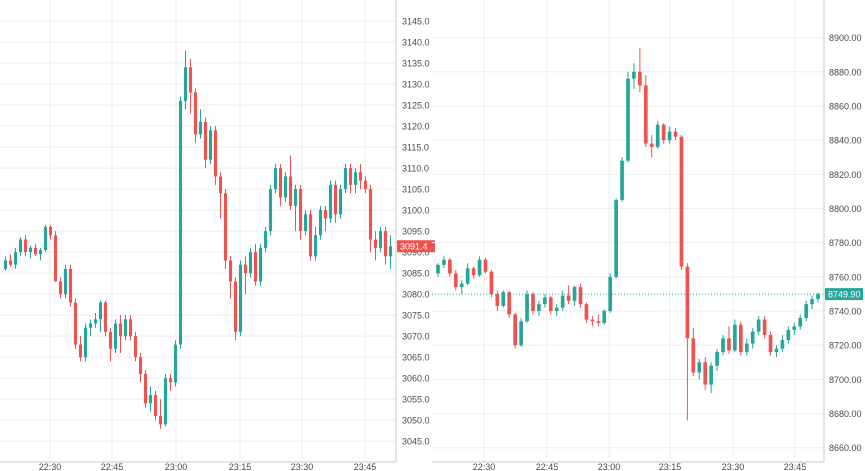 This screenshot has height=471, width=865. What do you see at coordinates (416, 232) in the screenshot?
I see `y-tick-label: 3095.0` at bounding box center [416, 232].